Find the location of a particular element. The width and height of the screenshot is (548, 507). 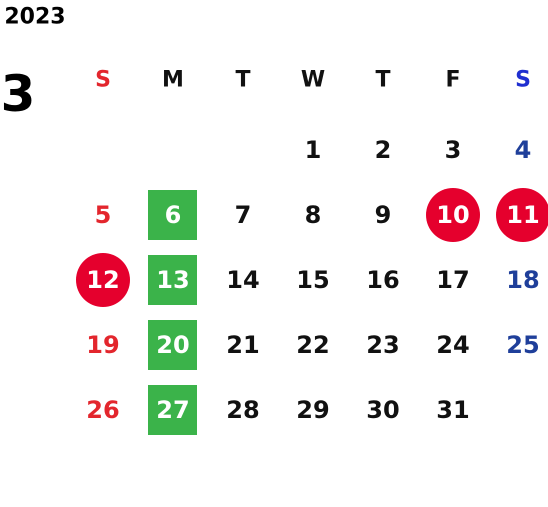

day-number: 11 is located at coordinates (522, 215).